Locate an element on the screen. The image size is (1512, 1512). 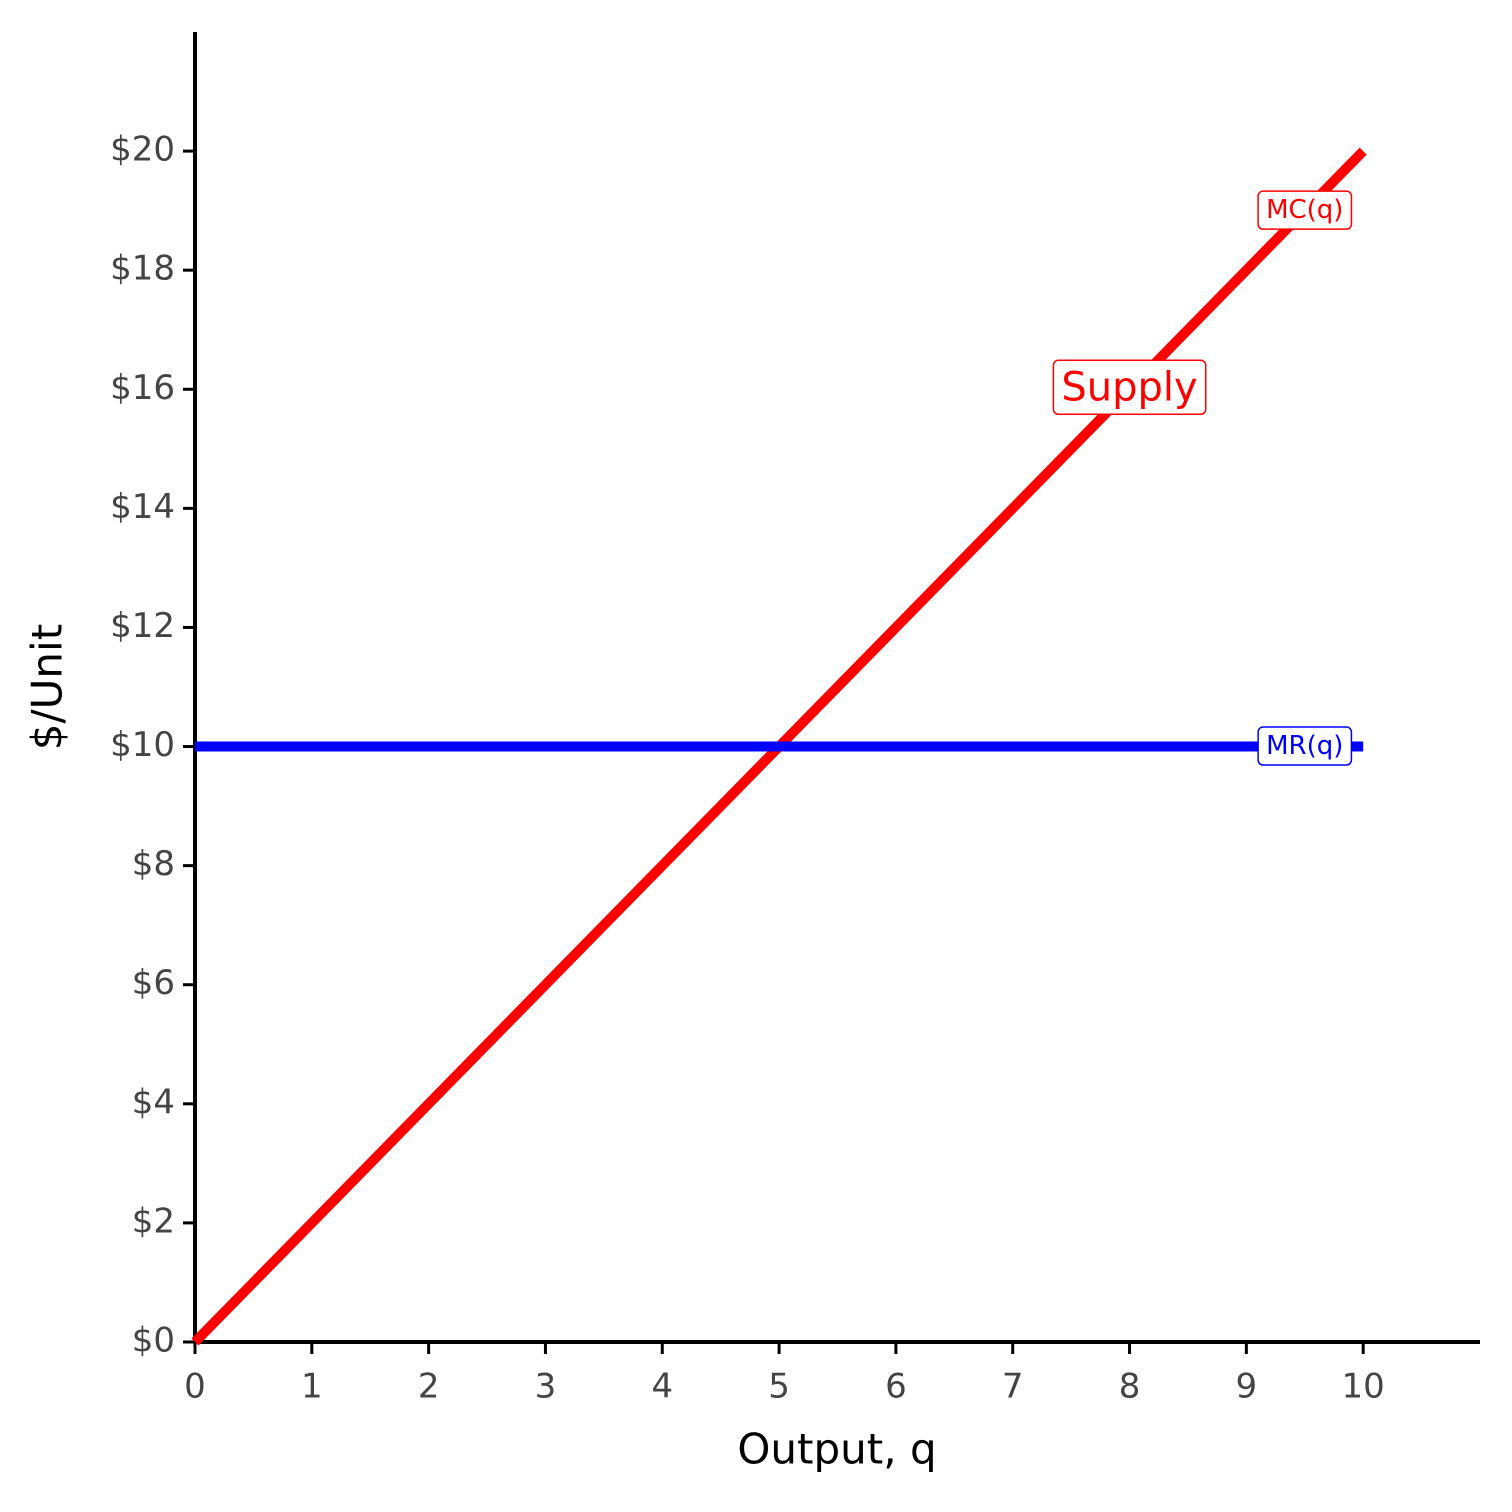
y-tick-label: $6 is located at coordinates (153, 983).